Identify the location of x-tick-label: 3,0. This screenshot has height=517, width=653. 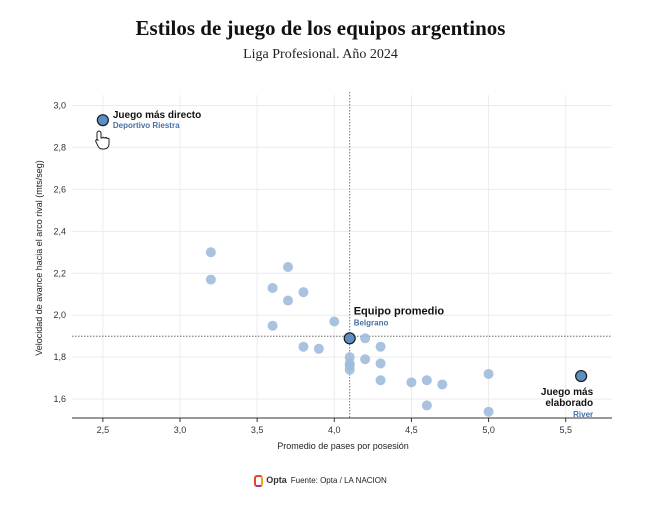
(180, 430).